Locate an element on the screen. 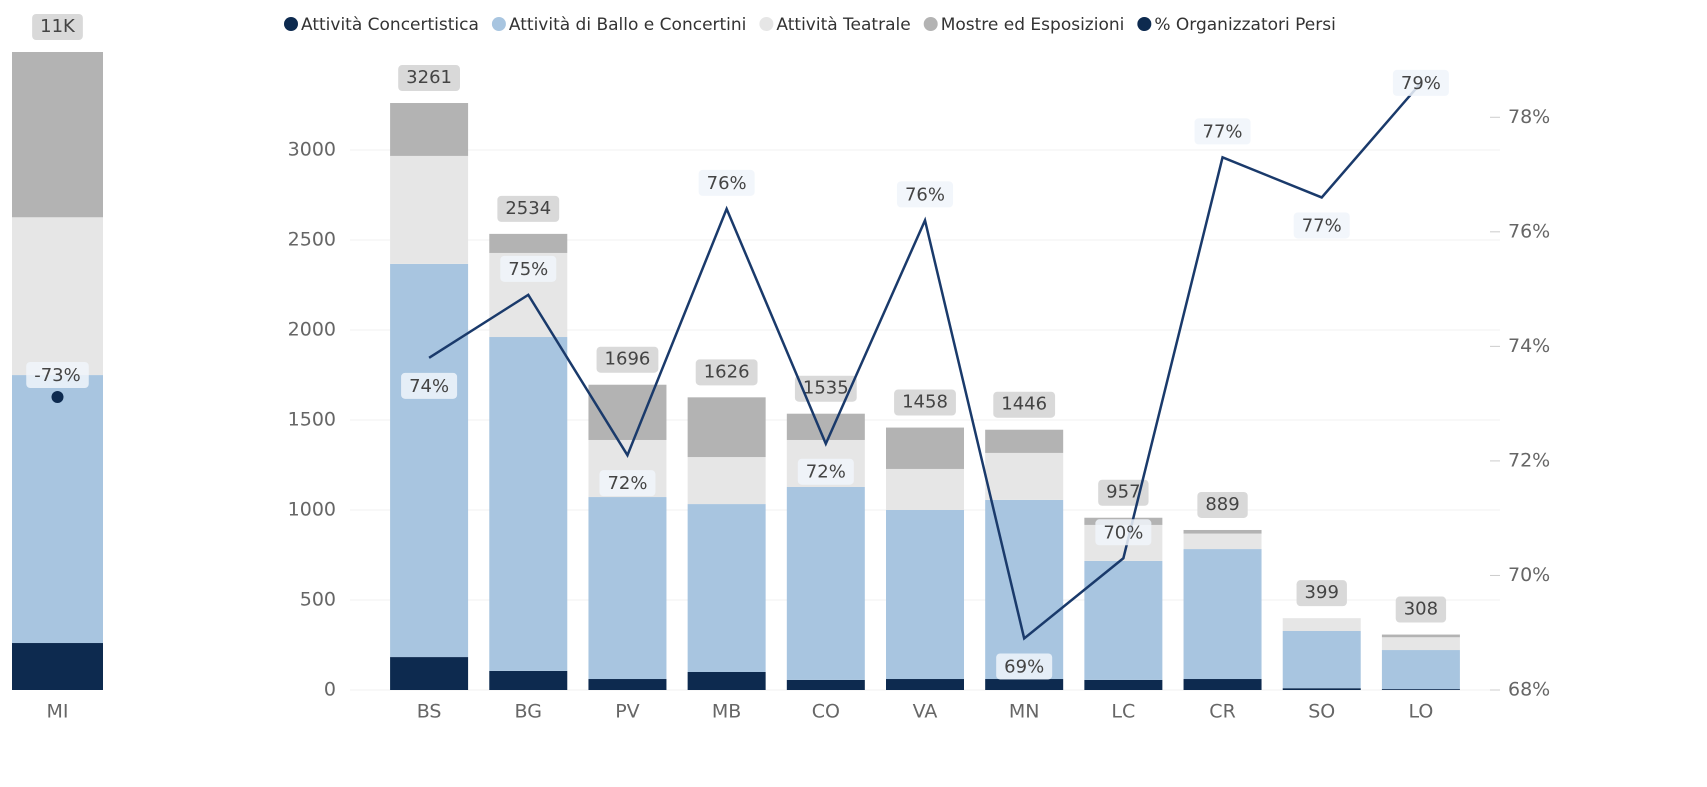 The image size is (1707, 787). line-value-label: 79% is located at coordinates (1421, 83).